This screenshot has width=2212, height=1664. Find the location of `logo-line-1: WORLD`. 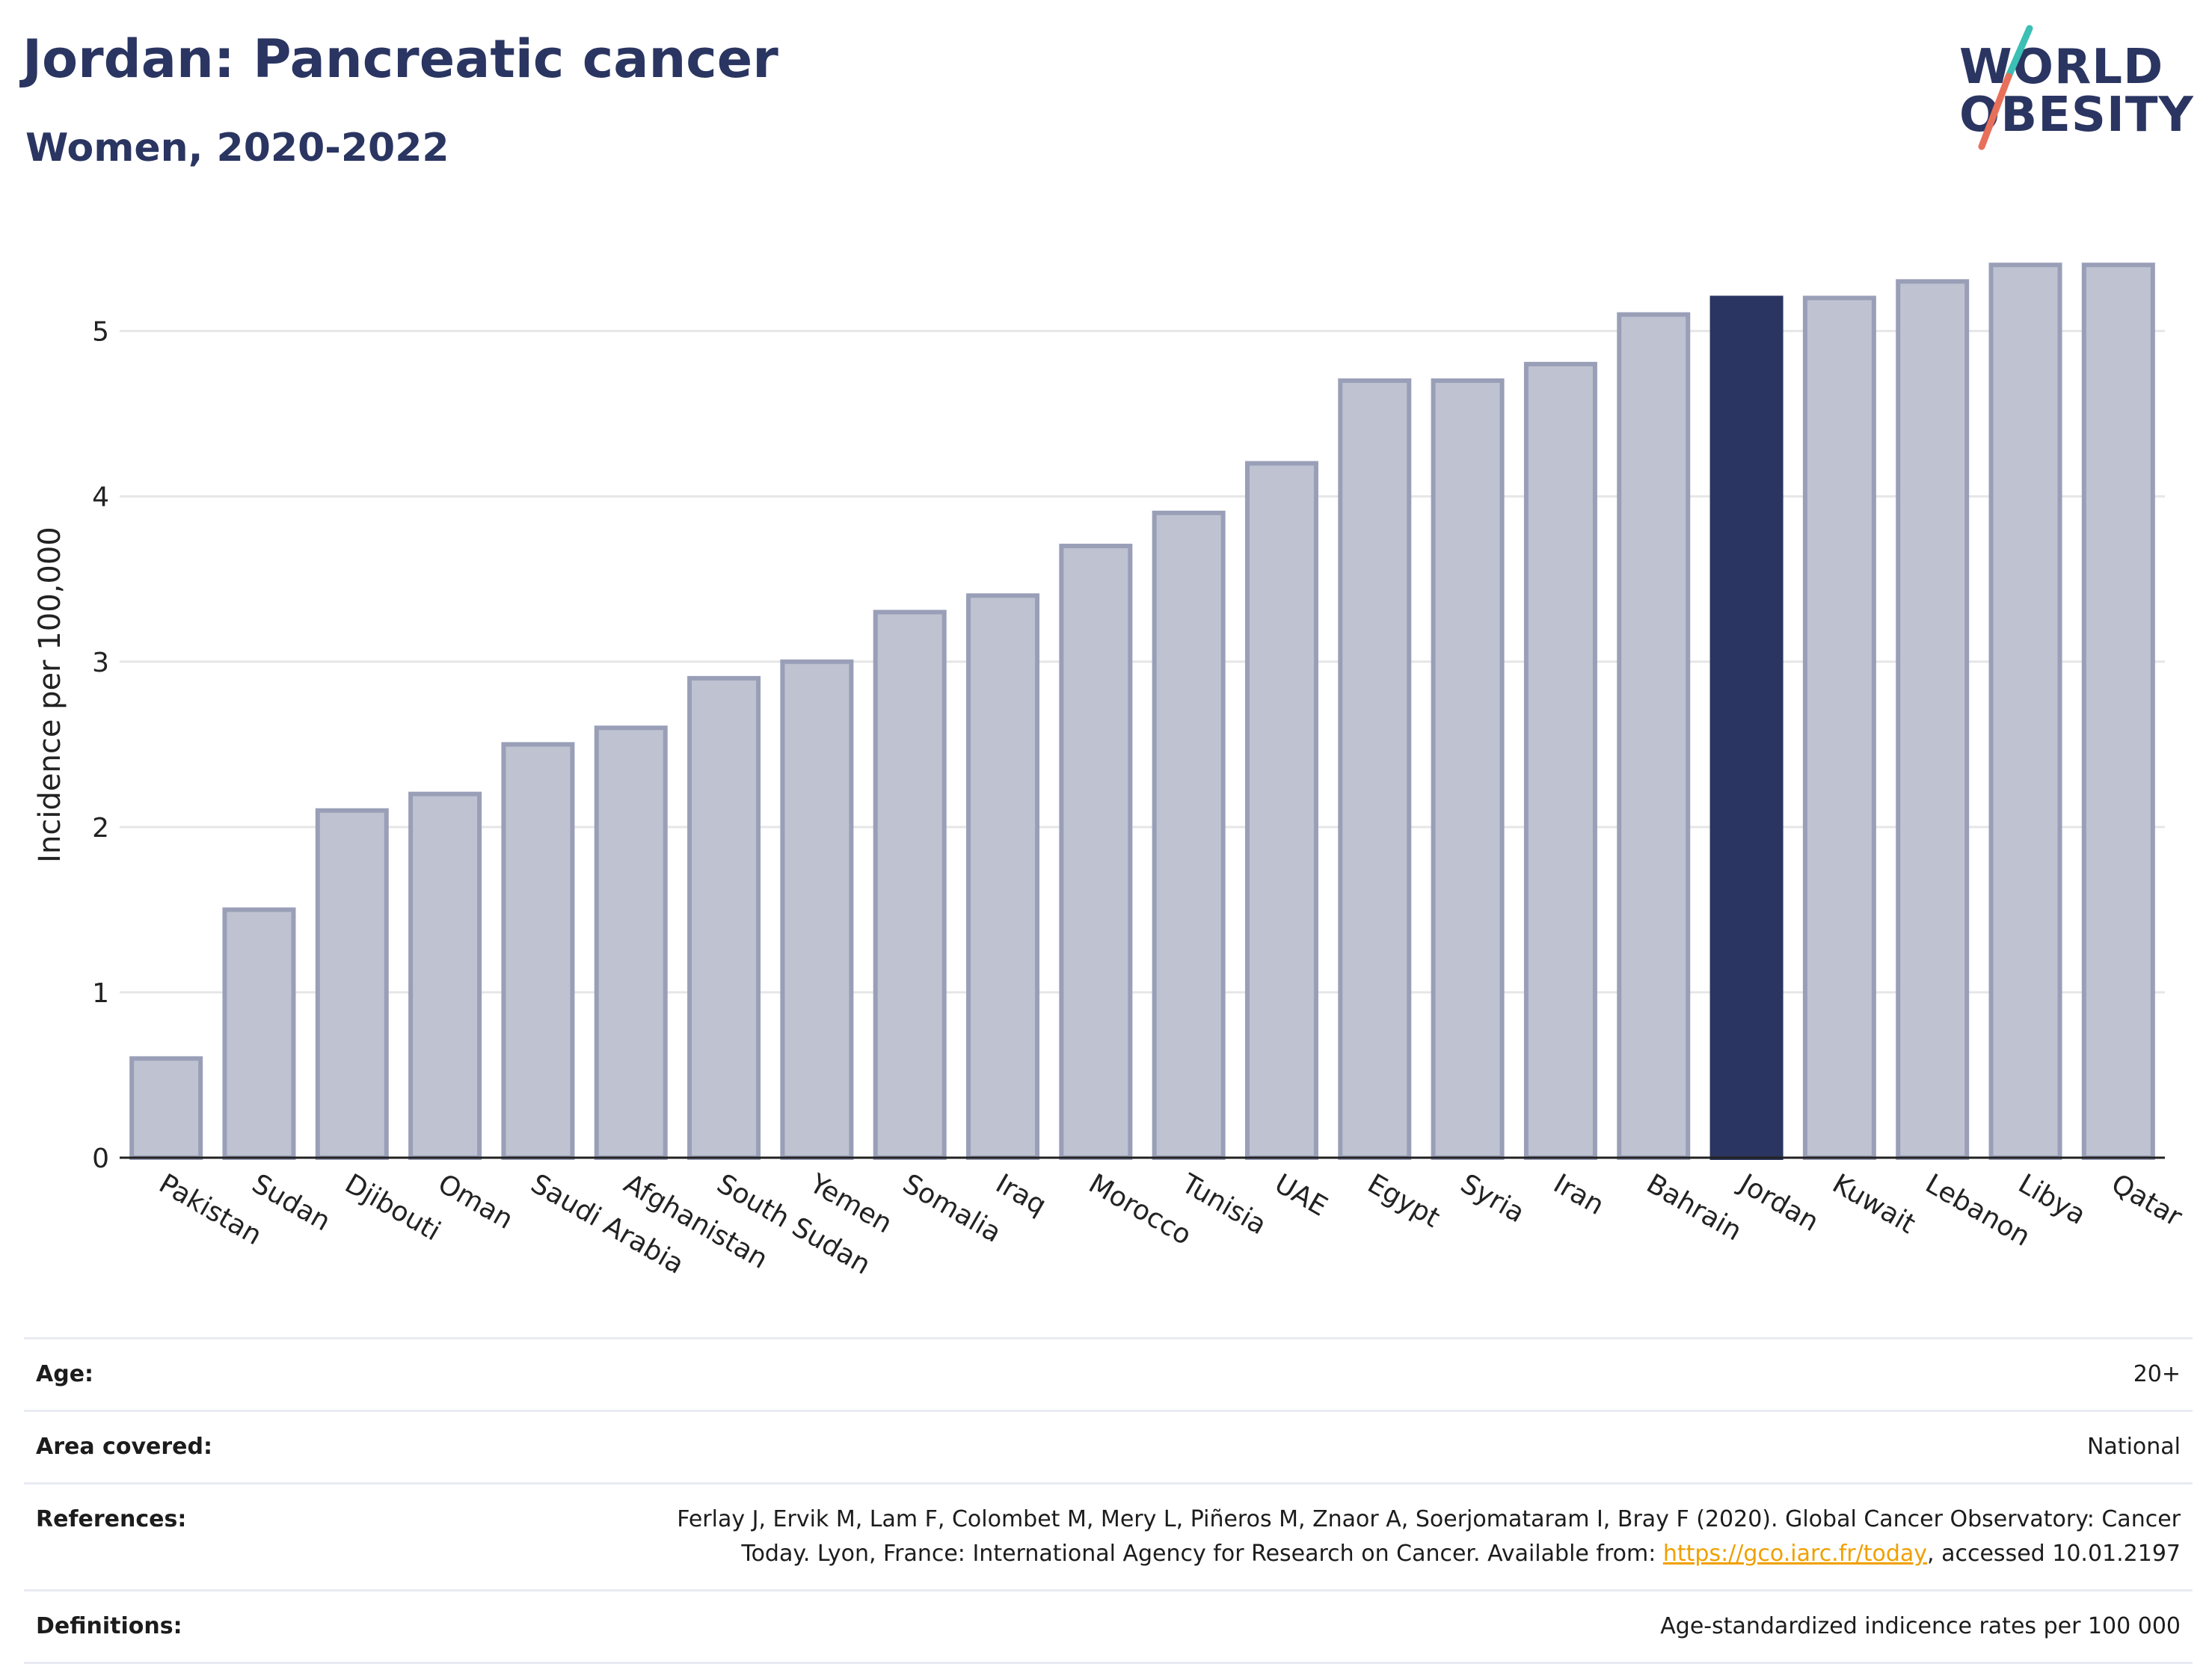

logo-line-1: WORLD is located at coordinates (2061, 67).